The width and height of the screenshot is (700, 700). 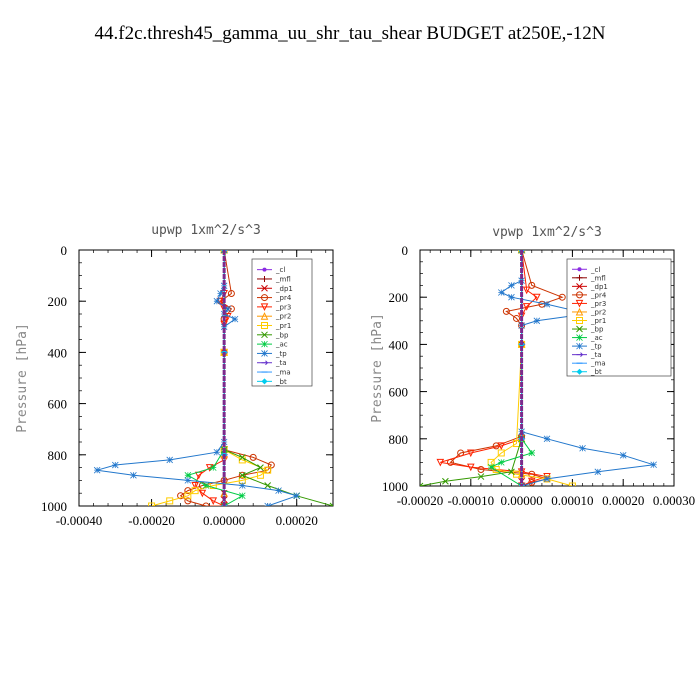 What do you see at coordinates (399, 392) in the screenshot?
I see `vpwp-y-tick-label: 600` at bounding box center [399, 392].